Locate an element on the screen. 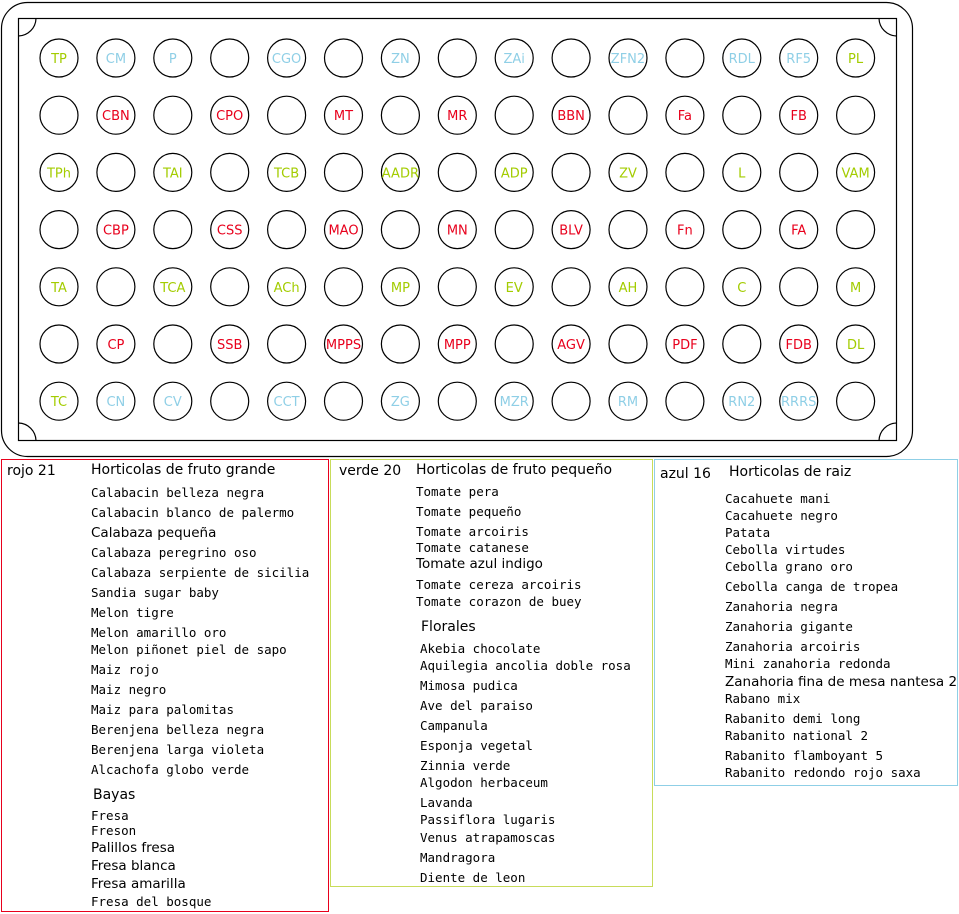  cell-label: ZG is located at coordinates (400, 402).